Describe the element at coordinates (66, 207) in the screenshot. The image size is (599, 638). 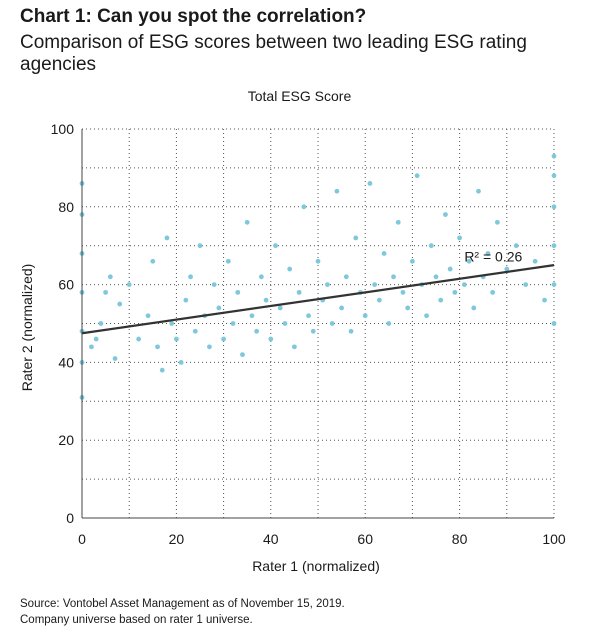
I see `y-tick-label: 80` at that location.